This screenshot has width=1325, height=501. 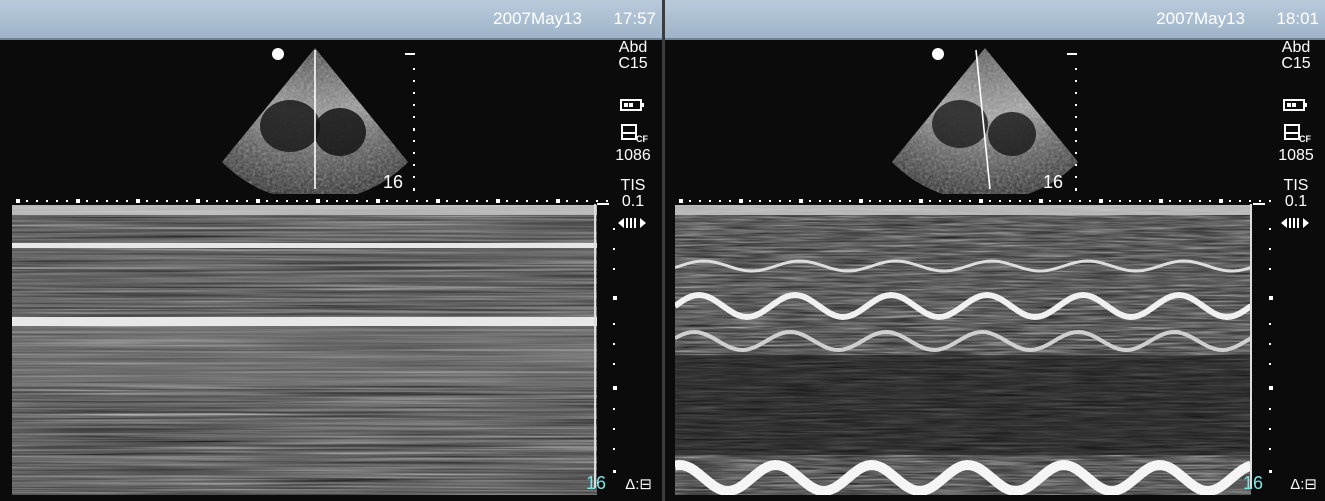 What do you see at coordinates (663, 250) in the screenshot?
I see `panel-divider` at bounding box center [663, 250].